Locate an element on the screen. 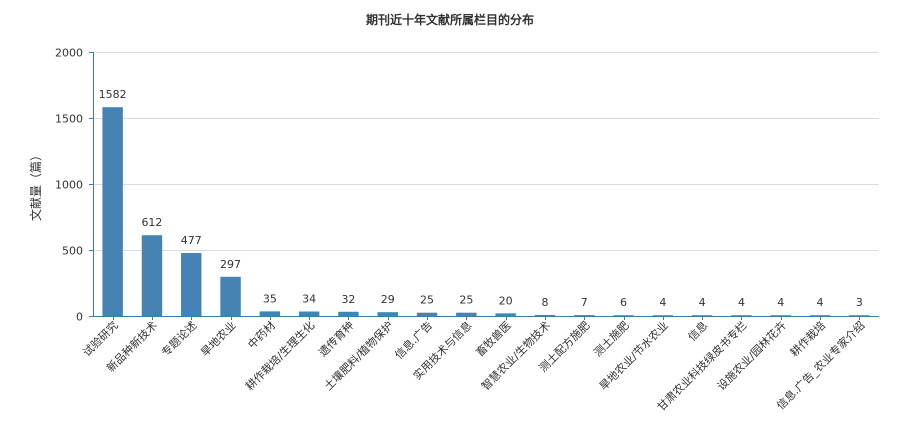  x-tick-label: 智慧农业/生物技术 is located at coordinates (515, 355).